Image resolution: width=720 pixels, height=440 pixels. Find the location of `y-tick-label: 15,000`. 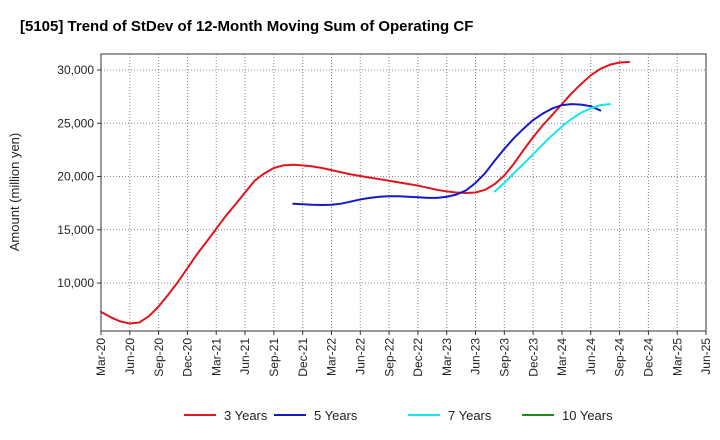

y-tick-label: 15,000 is located at coordinates (75, 230).